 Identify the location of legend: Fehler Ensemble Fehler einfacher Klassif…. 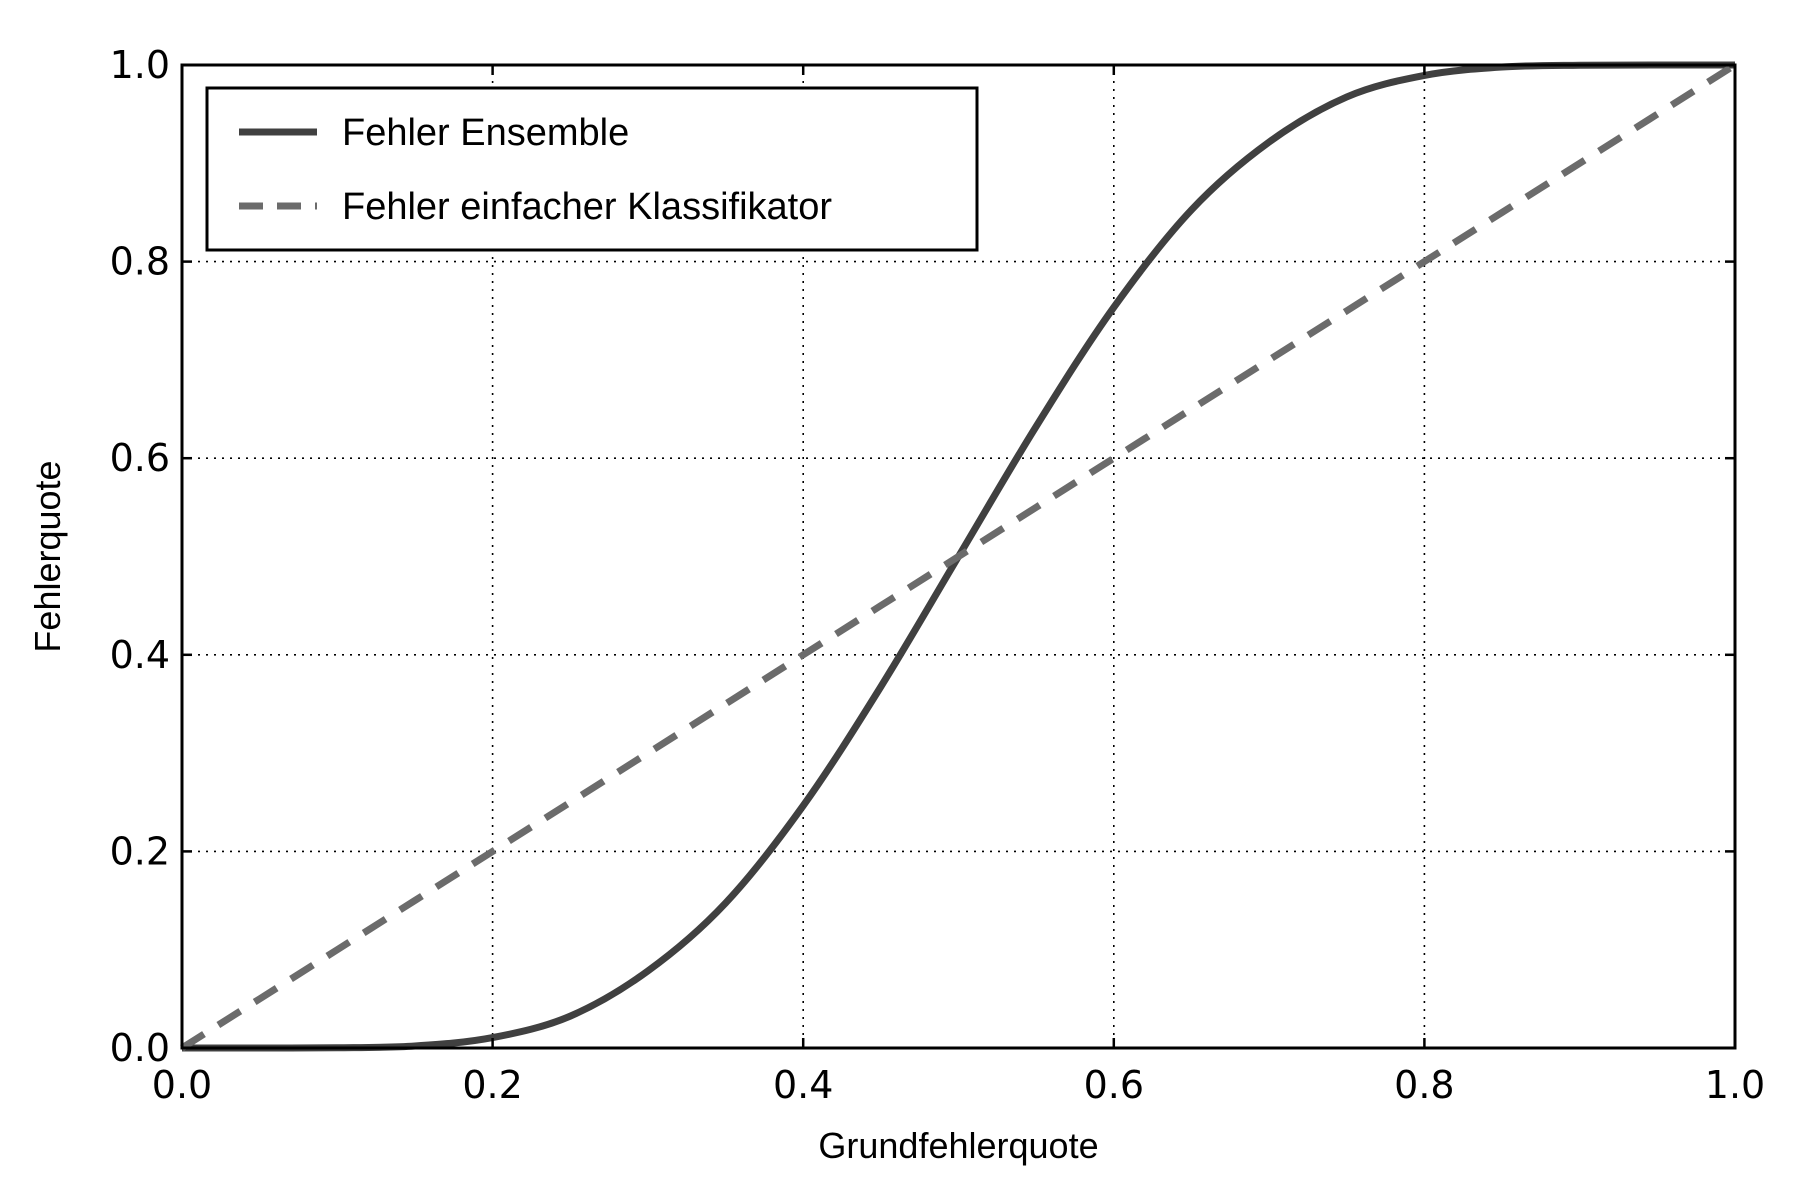
(592, 169).